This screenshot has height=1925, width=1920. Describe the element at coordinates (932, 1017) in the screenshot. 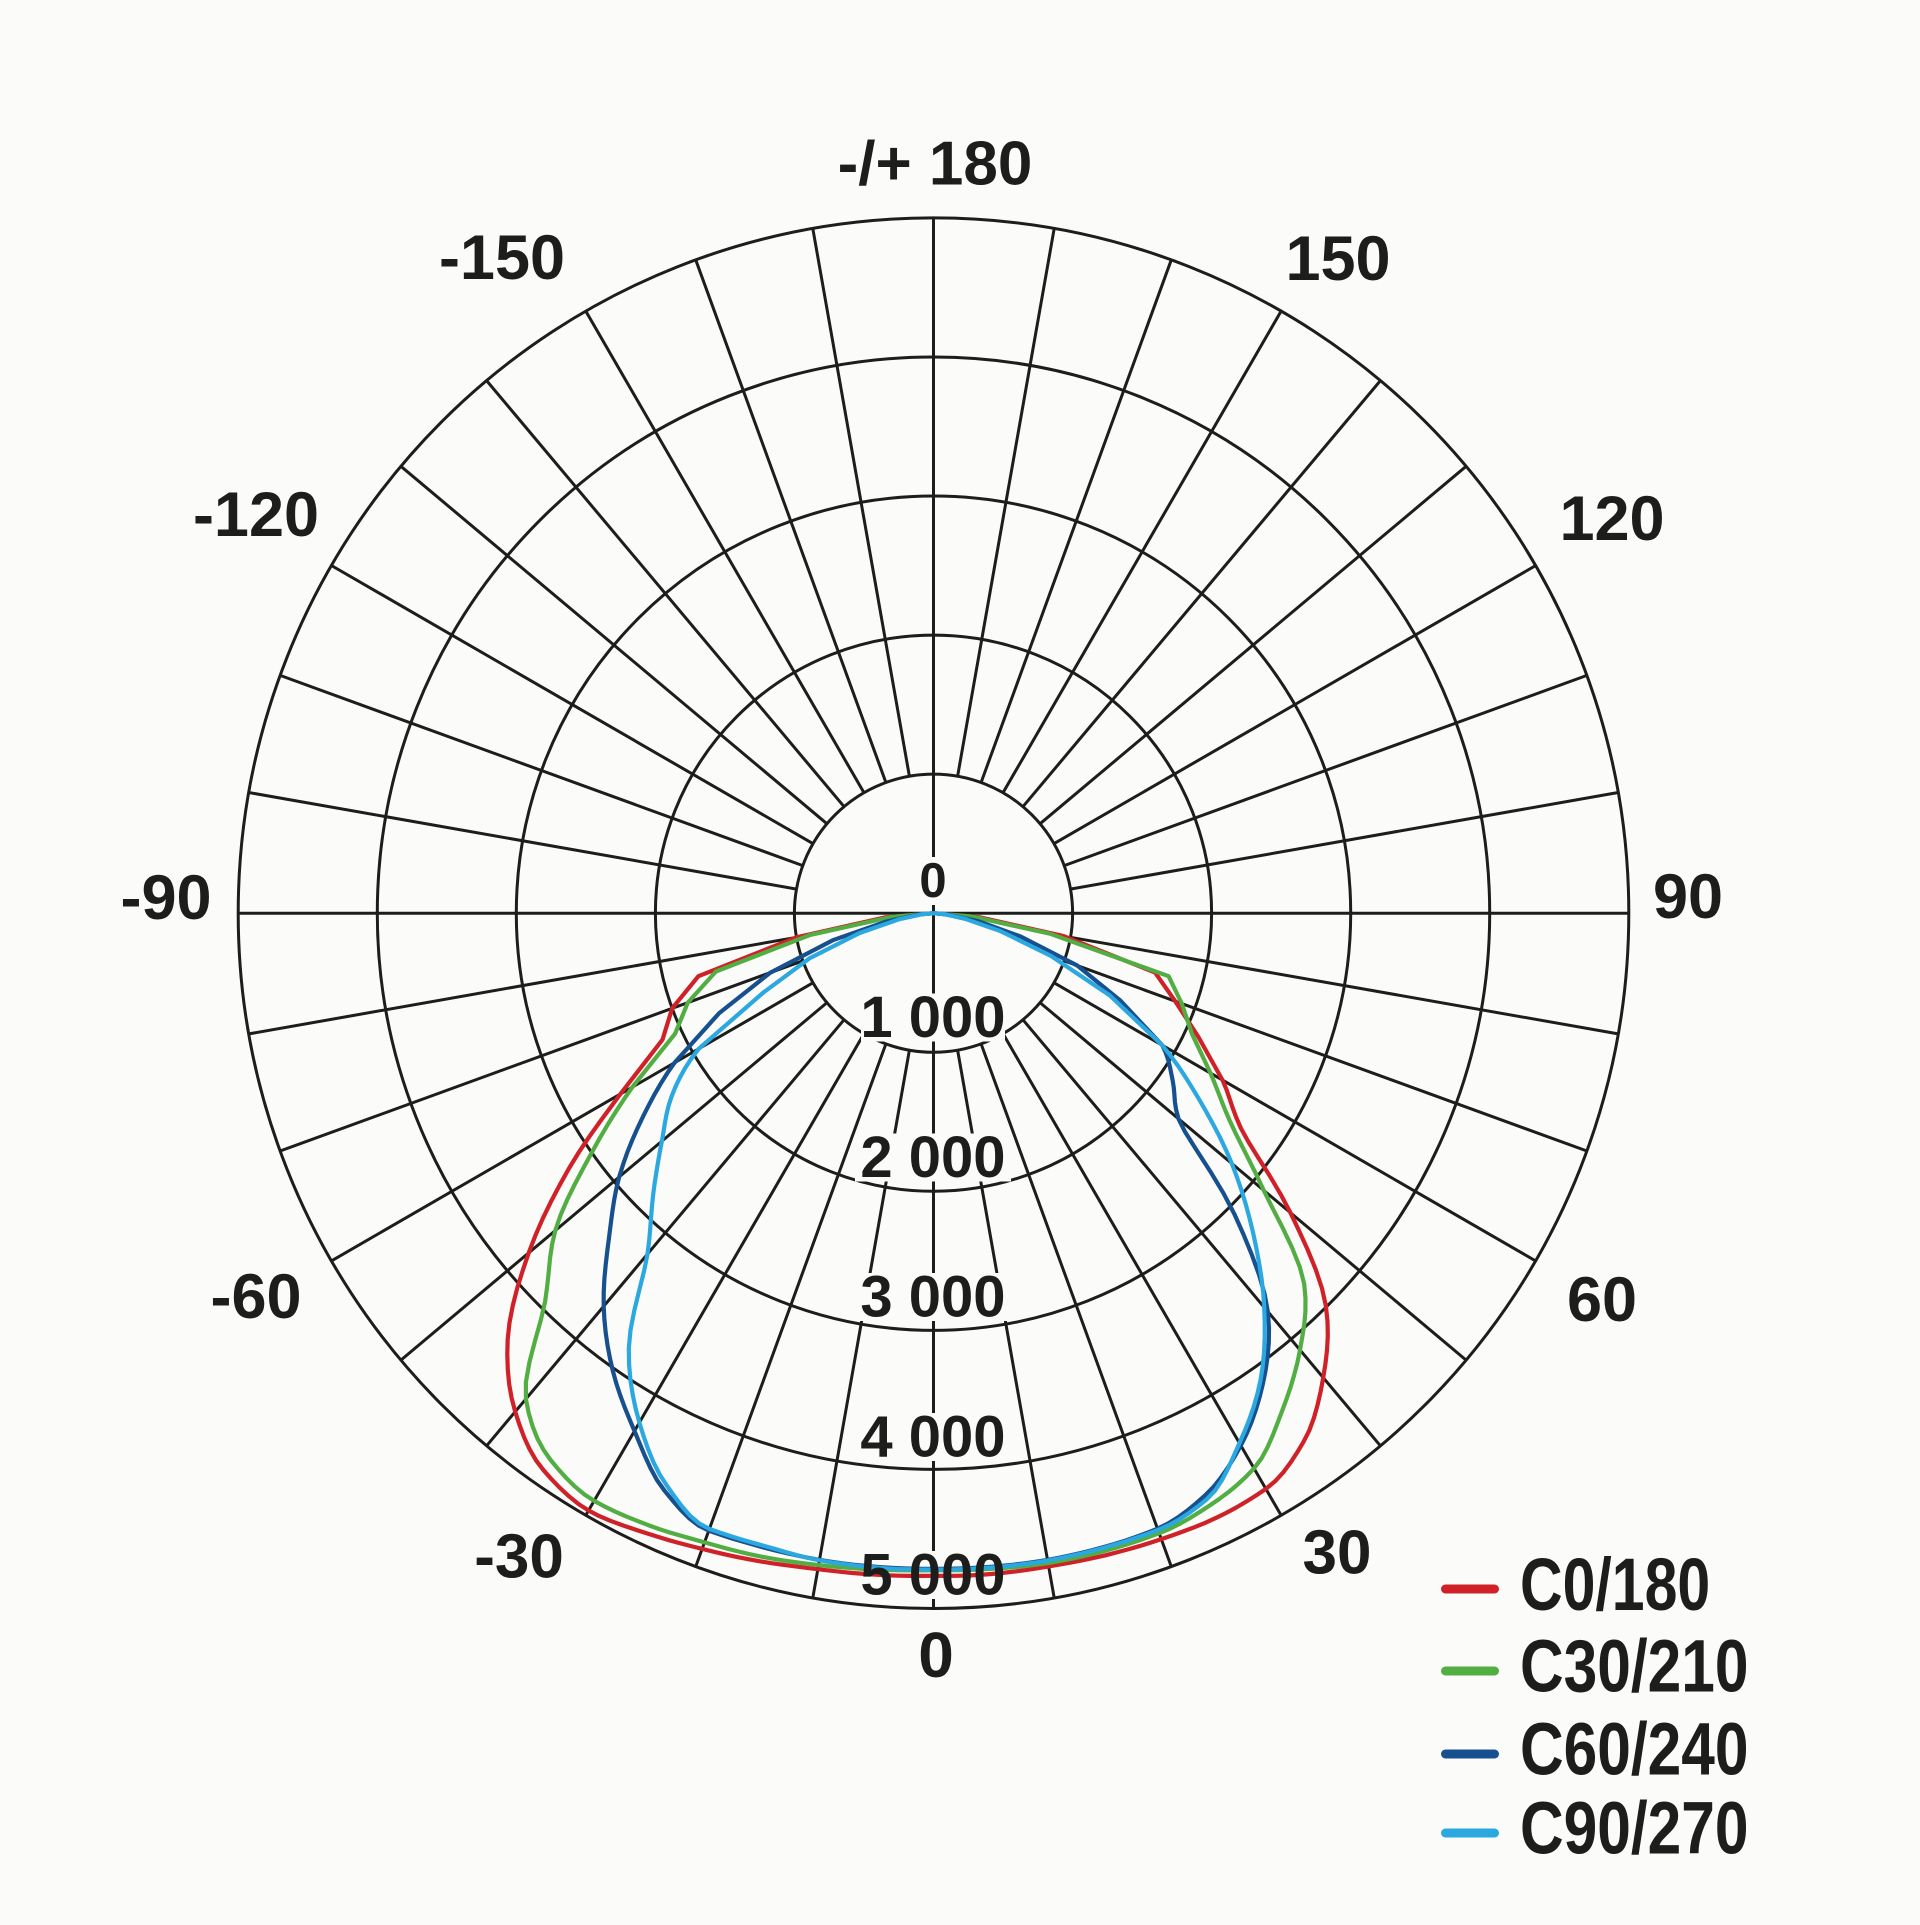

I see `svg-text: 1 000` at that location.